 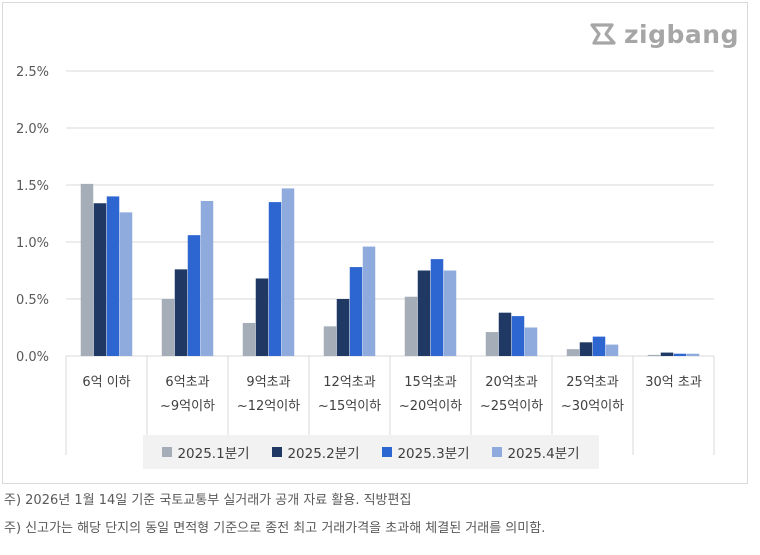 I want to click on x-tick-label: ~30억이하, so click(x=592, y=406).